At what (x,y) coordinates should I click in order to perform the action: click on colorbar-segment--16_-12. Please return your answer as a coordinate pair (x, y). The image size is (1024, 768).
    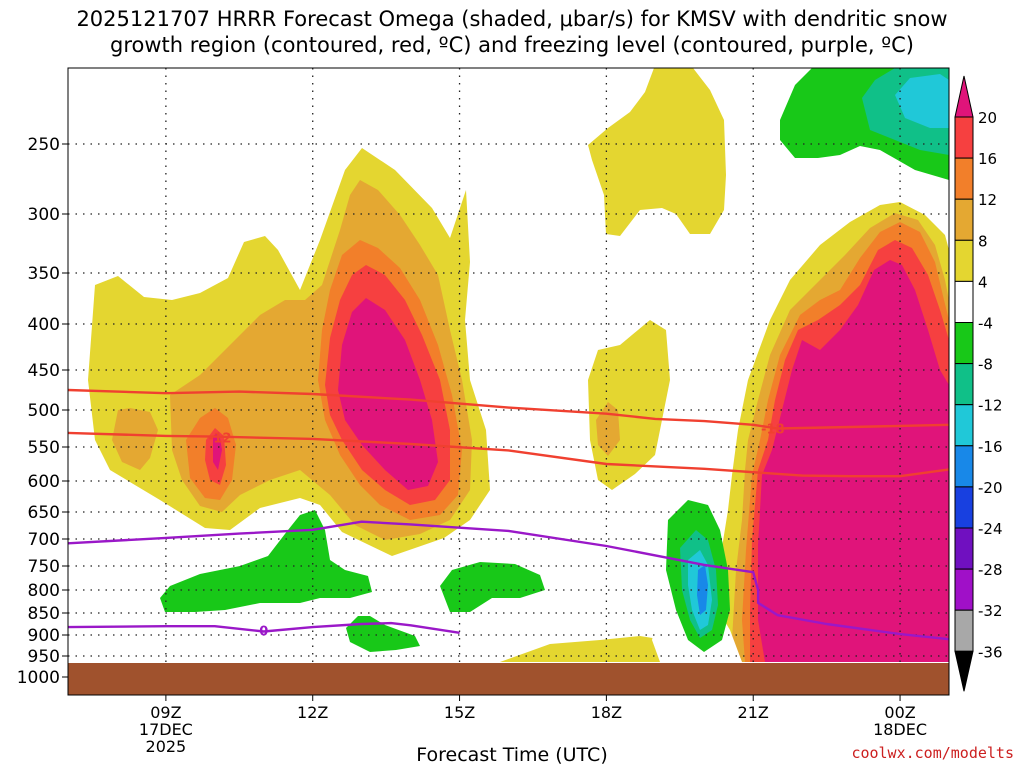
    Looking at the image, I should click on (964, 425).